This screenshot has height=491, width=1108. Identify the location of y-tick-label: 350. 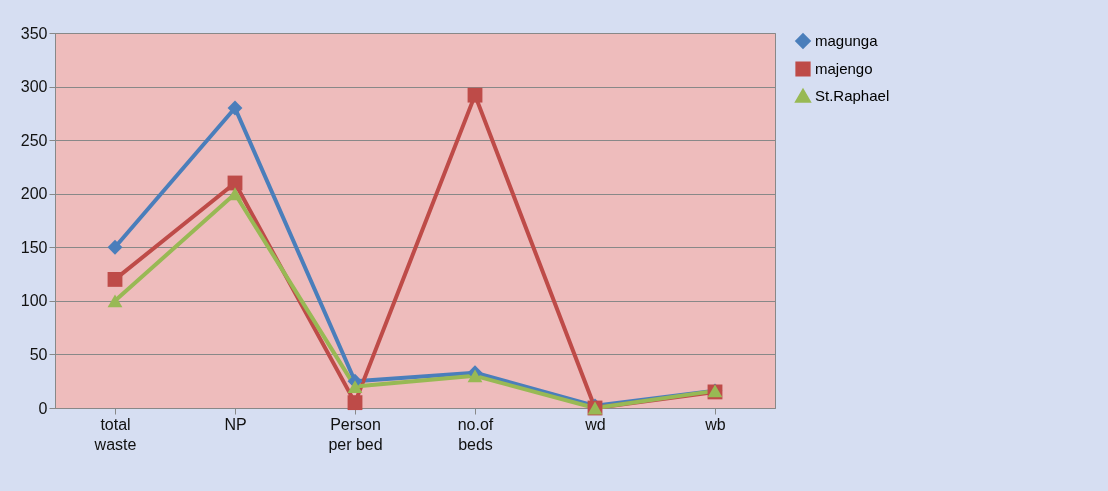
(34, 33).